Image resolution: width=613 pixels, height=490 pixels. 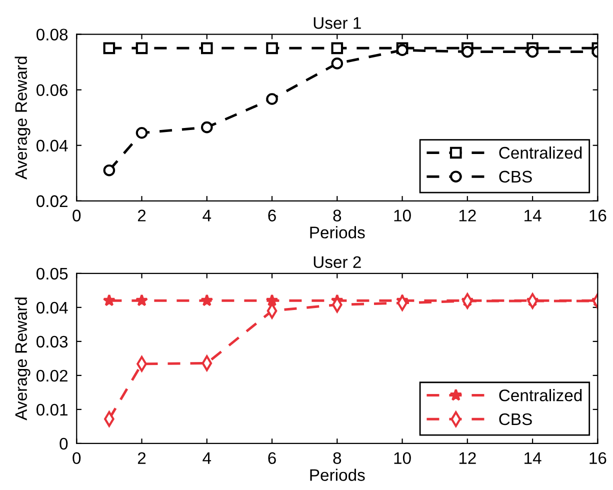 I want to click on y-tick-label: 0.05, so click(x=52, y=274).